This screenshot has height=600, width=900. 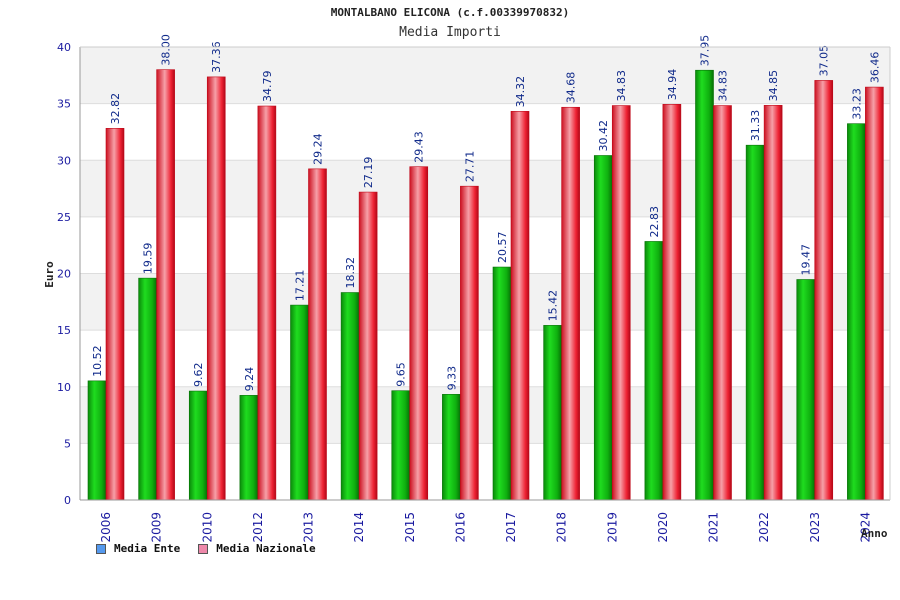 What do you see at coordinates (755, 126) in the screenshot?
I see `value-label-ente: 31.33` at bounding box center [755, 126].